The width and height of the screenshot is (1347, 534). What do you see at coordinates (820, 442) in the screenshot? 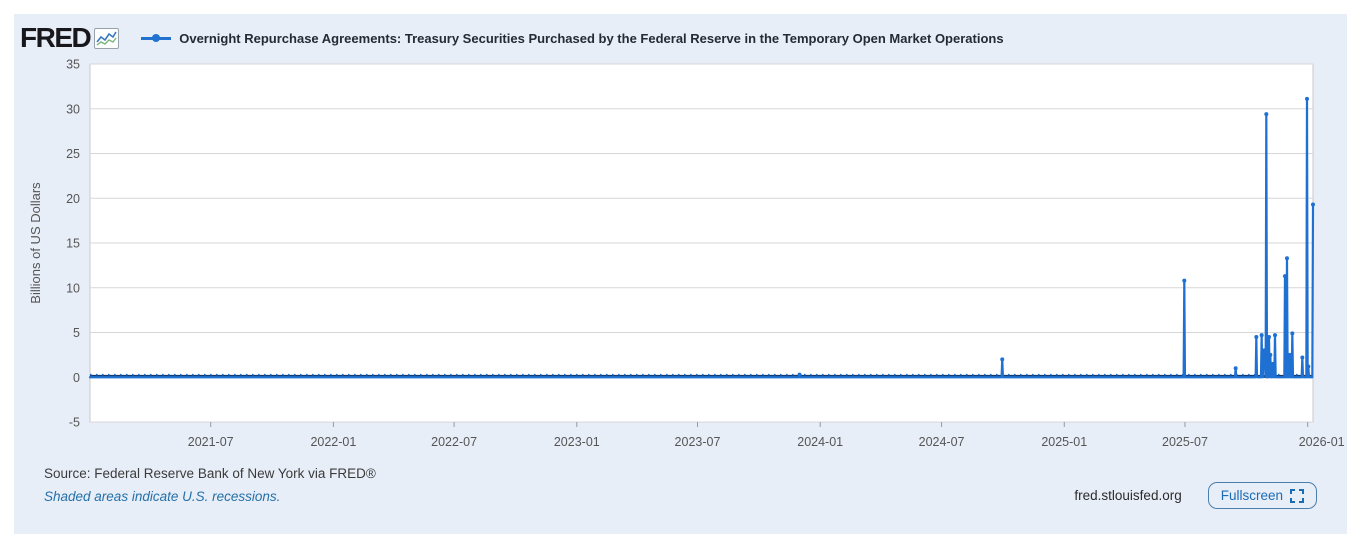
I see `svg-text: 2024-01` at bounding box center [820, 442].